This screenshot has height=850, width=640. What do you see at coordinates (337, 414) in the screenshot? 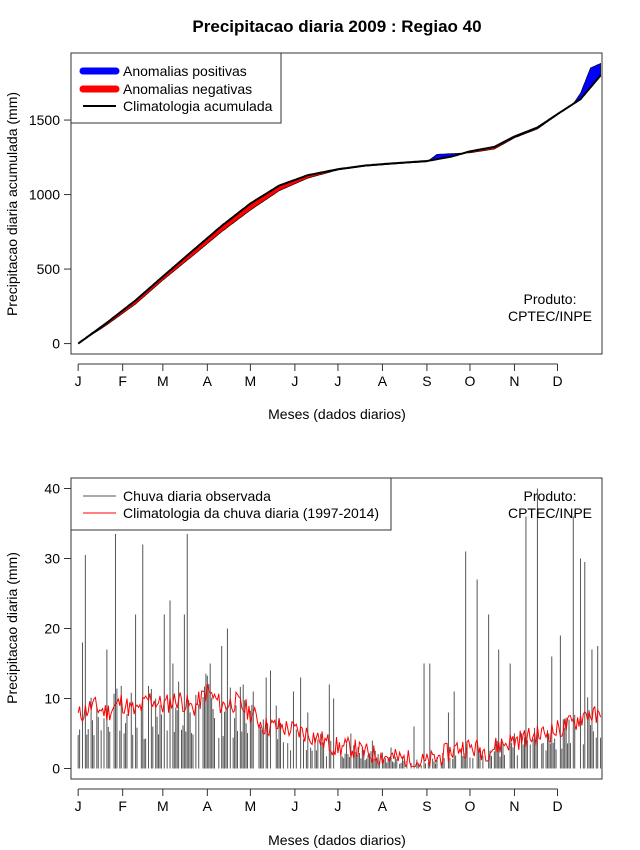
I see `top-x-axis-label: Meses (dados diarios)` at bounding box center [337, 414].